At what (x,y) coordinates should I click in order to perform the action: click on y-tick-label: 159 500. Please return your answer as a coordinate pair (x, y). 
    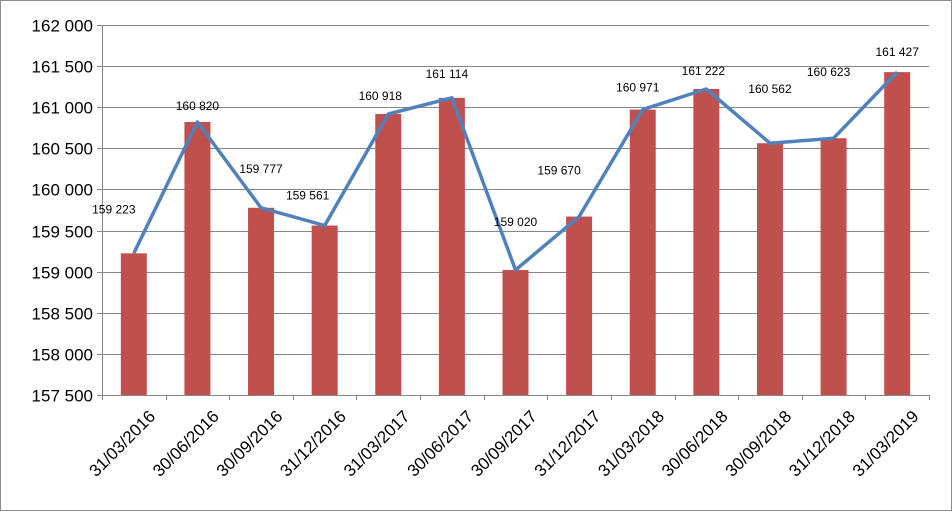
    Looking at the image, I should click on (62, 232).